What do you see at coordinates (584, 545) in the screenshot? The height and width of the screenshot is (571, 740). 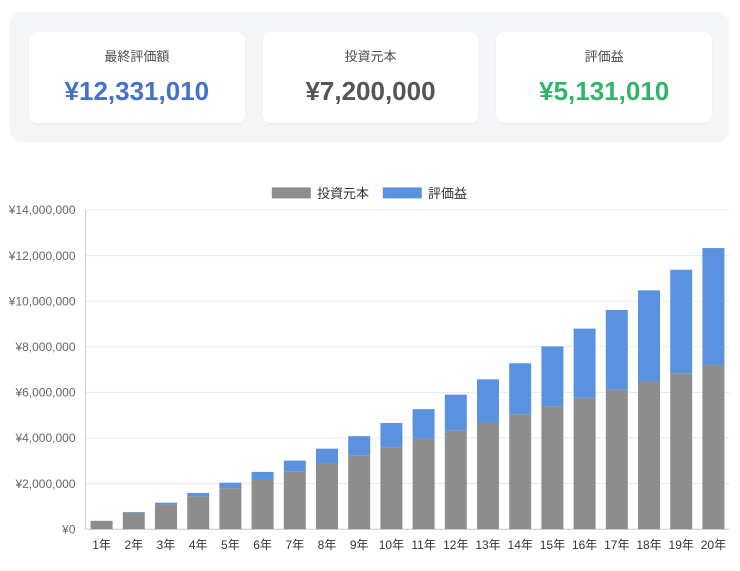 I see `svg-text: 16年` at bounding box center [584, 545].